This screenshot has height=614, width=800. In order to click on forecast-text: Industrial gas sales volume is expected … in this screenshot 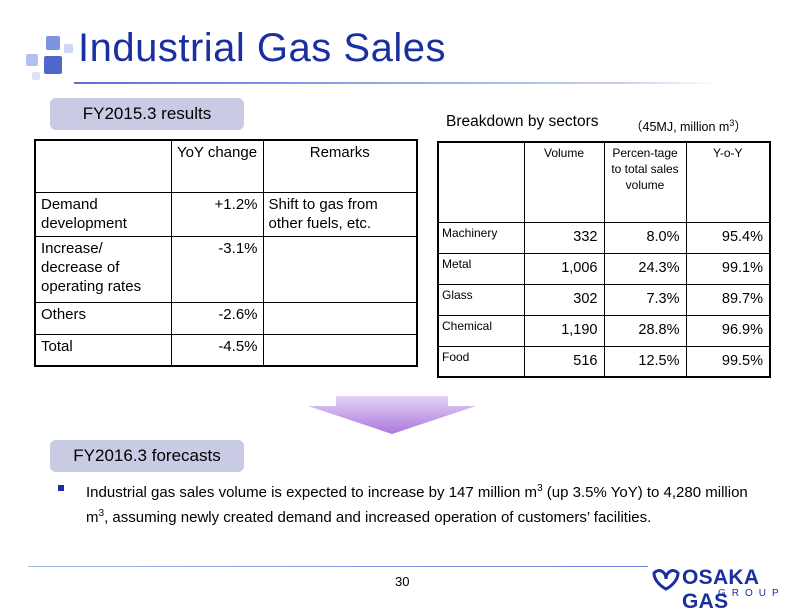, I will do `click(417, 504)`.